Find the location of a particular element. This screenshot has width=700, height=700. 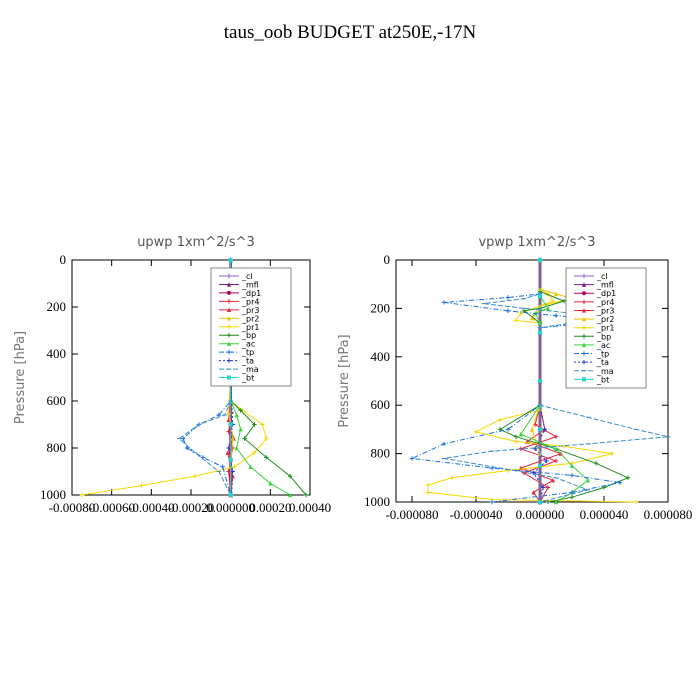

legend-label: _pr3 is located at coordinates (605, 310).